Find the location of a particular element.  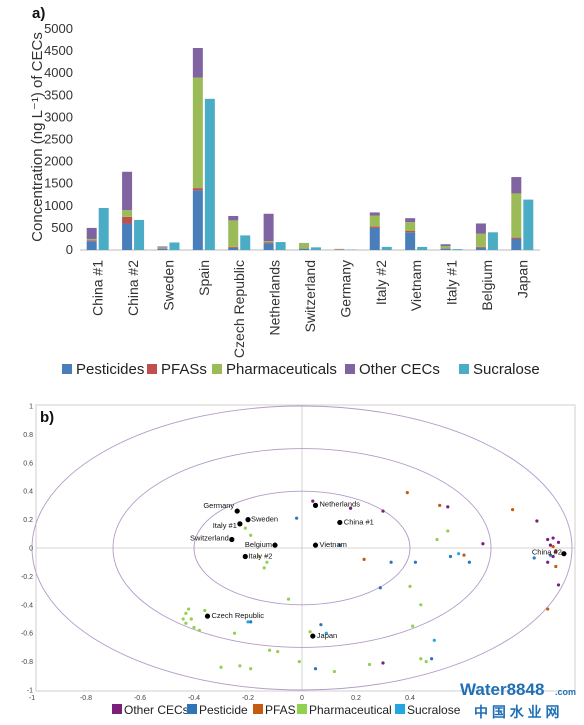

y-tick-1000: 1000 is located at coordinates (58, 205).